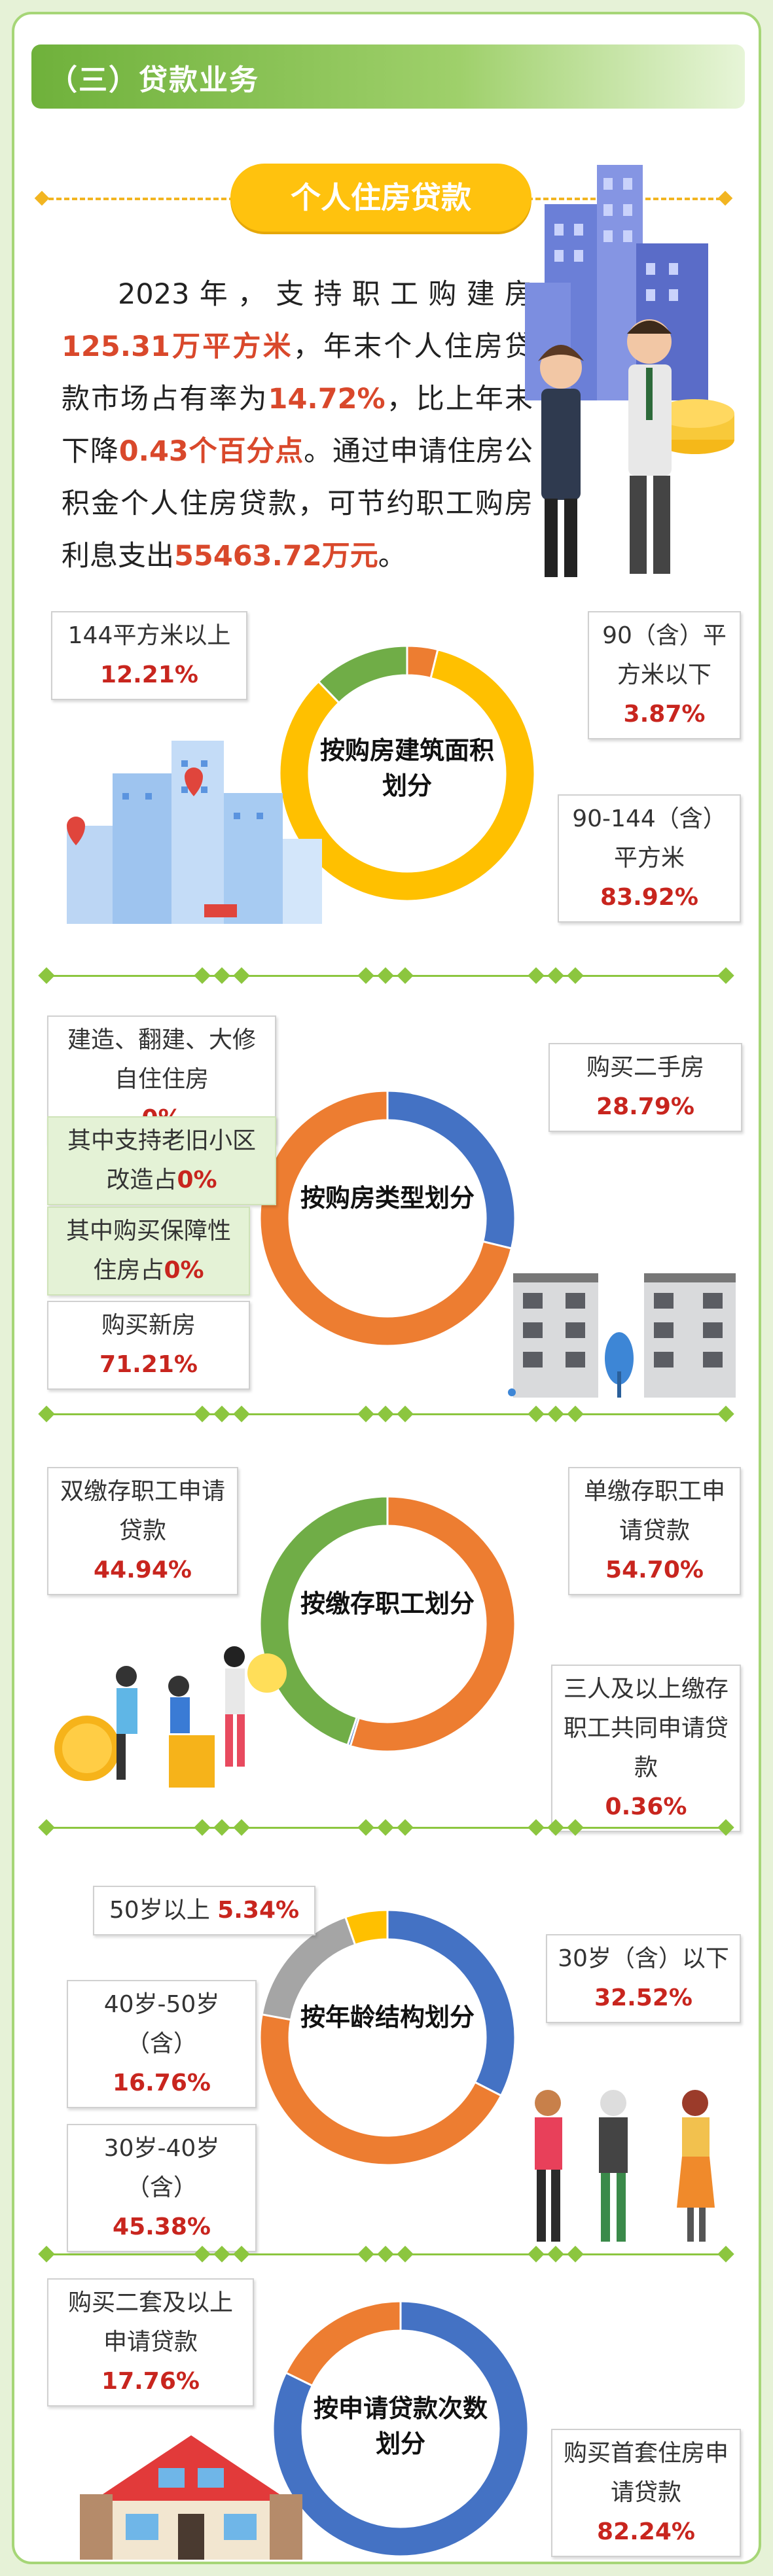 The height and width of the screenshot is (2576, 773). What do you see at coordinates (258, 1910) in the screenshot?
I see `label-pct: 5.34%` at bounding box center [258, 1910].